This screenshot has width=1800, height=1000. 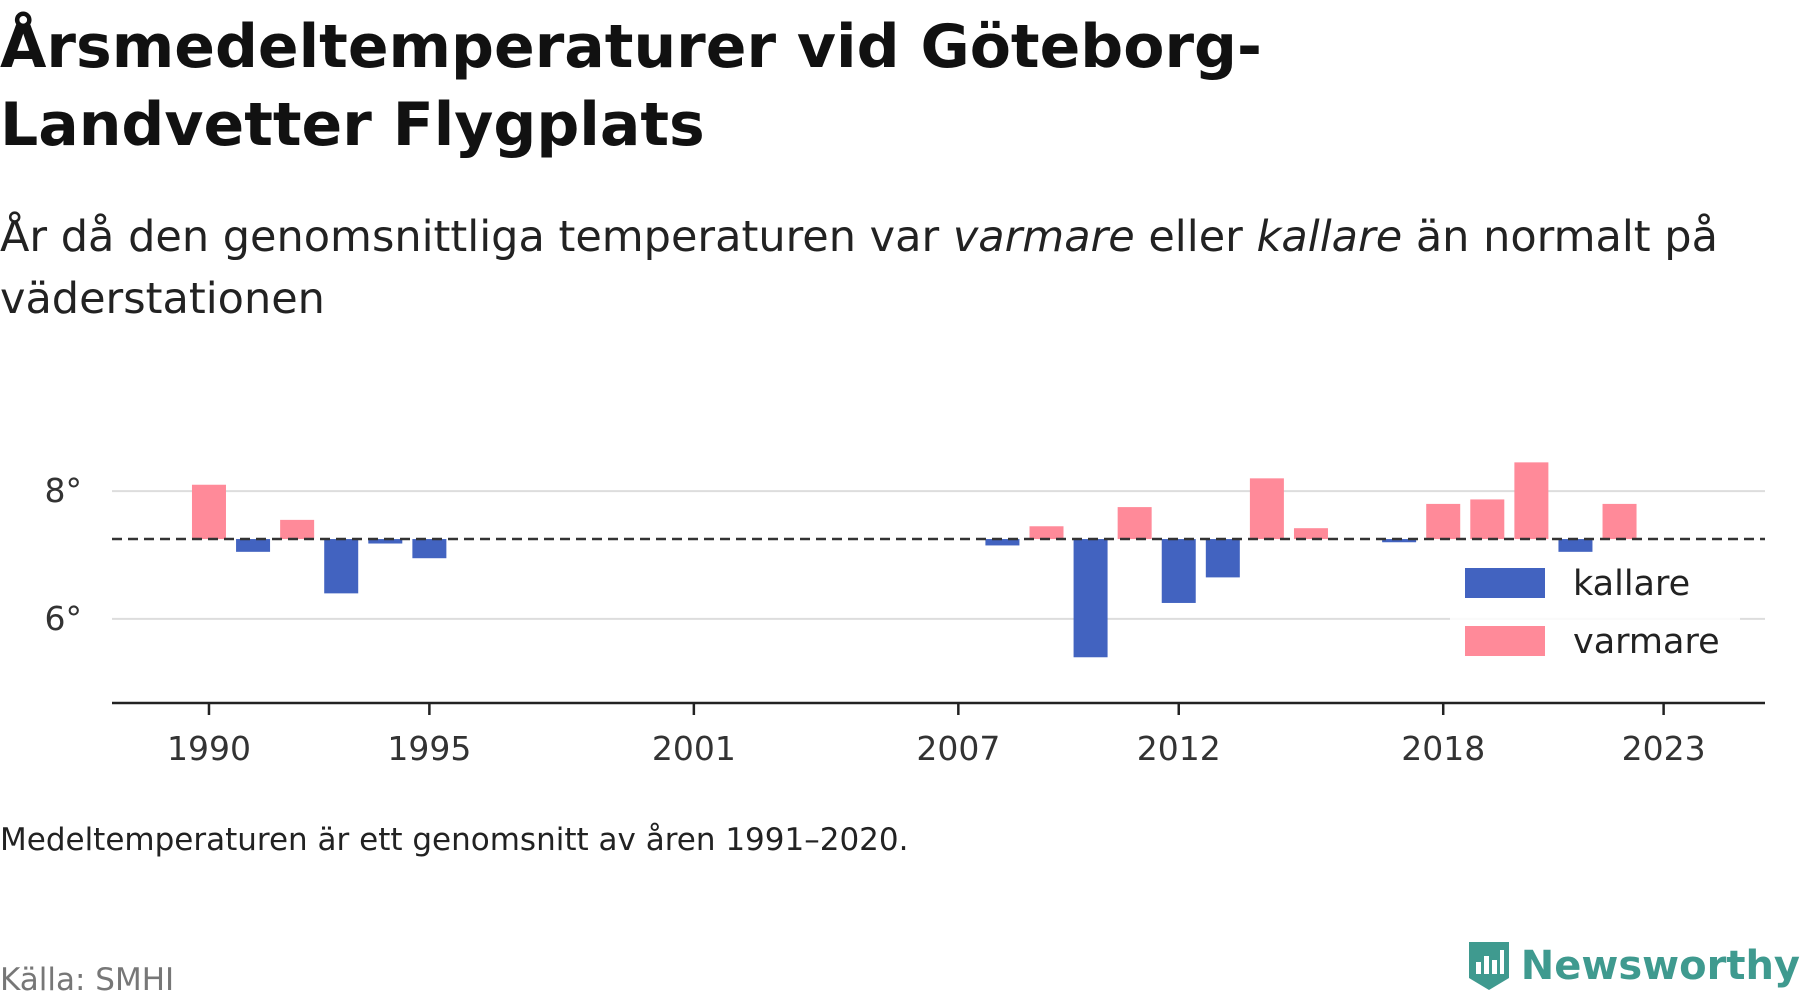 What do you see at coordinates (429, 549) in the screenshot?
I see `bar-kallare-1995` at bounding box center [429, 549].